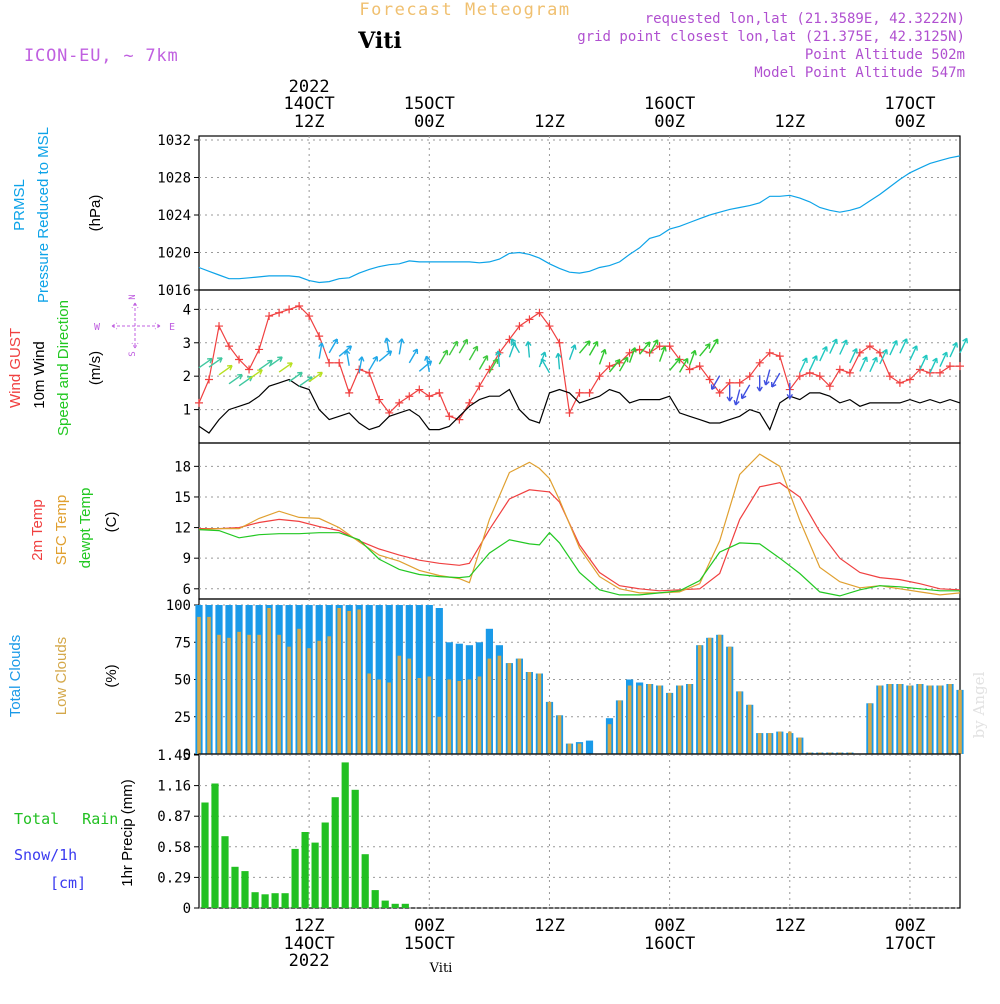  I want to click on precip-panel: 0 0.29 0.58 0.87 1.16 1.45, so click(559, 832).